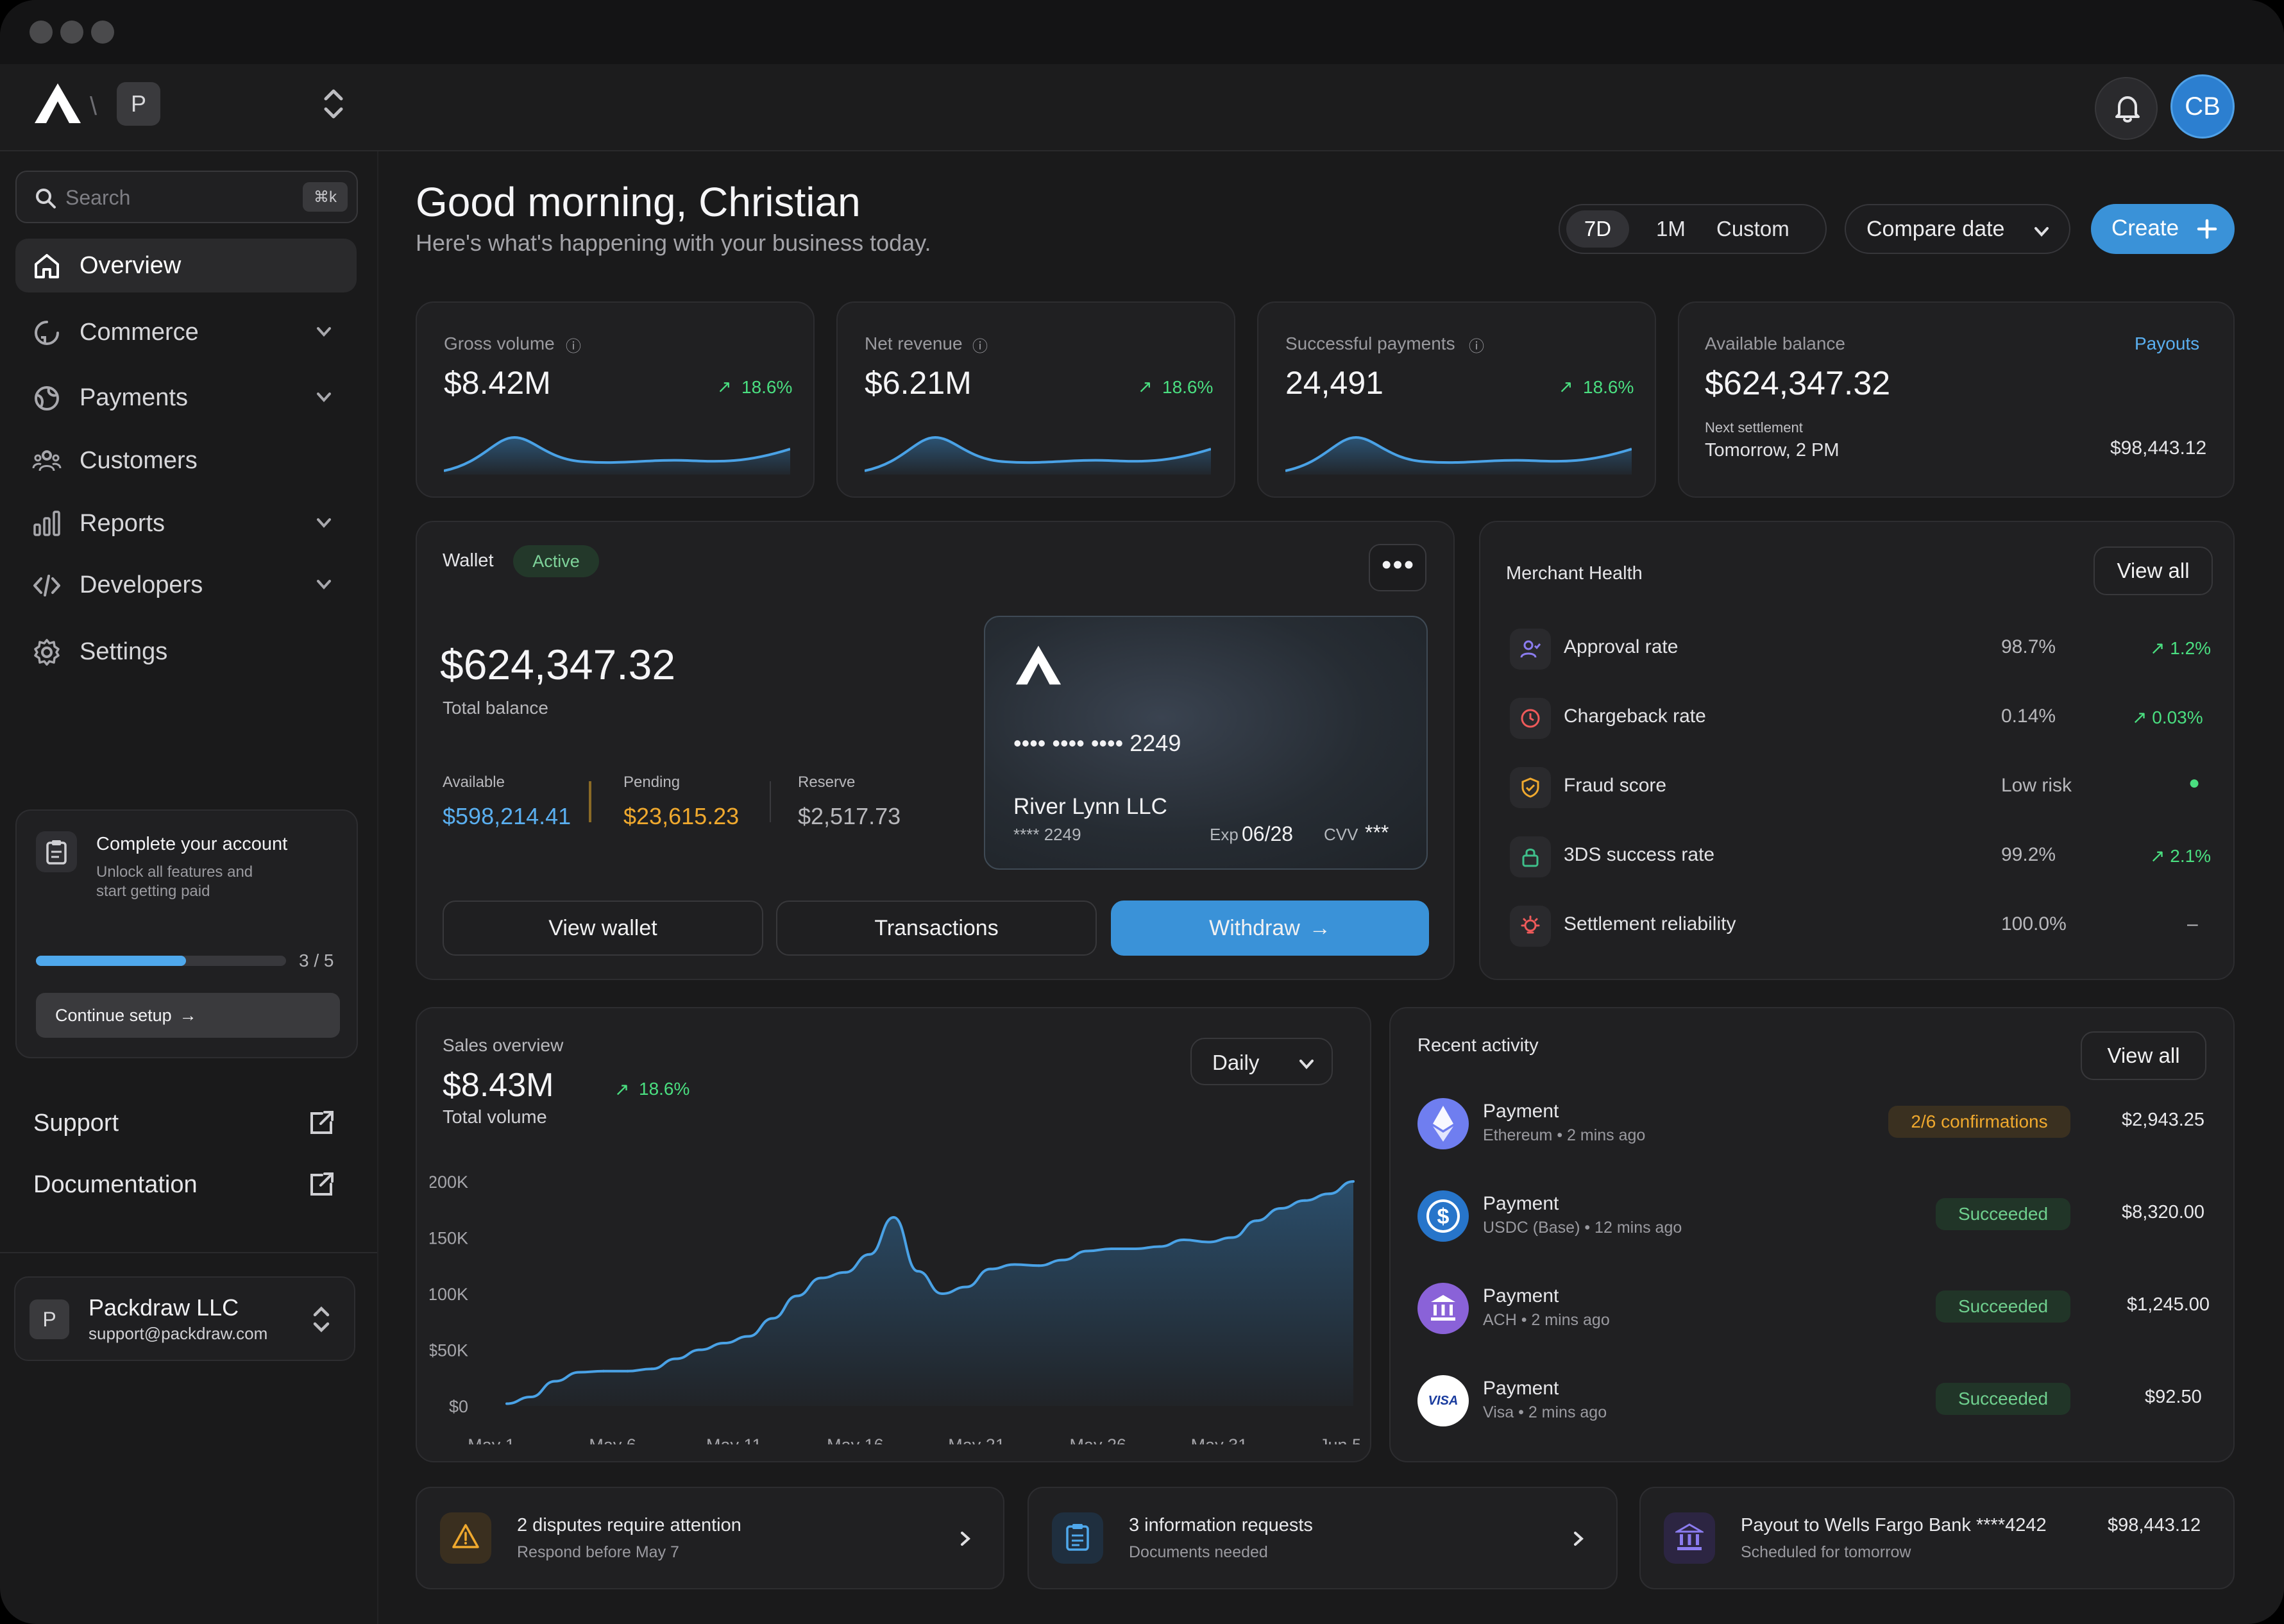 The width and height of the screenshot is (2284, 1624). I want to click on mh-change-text: 1.2%, so click(2191, 648).